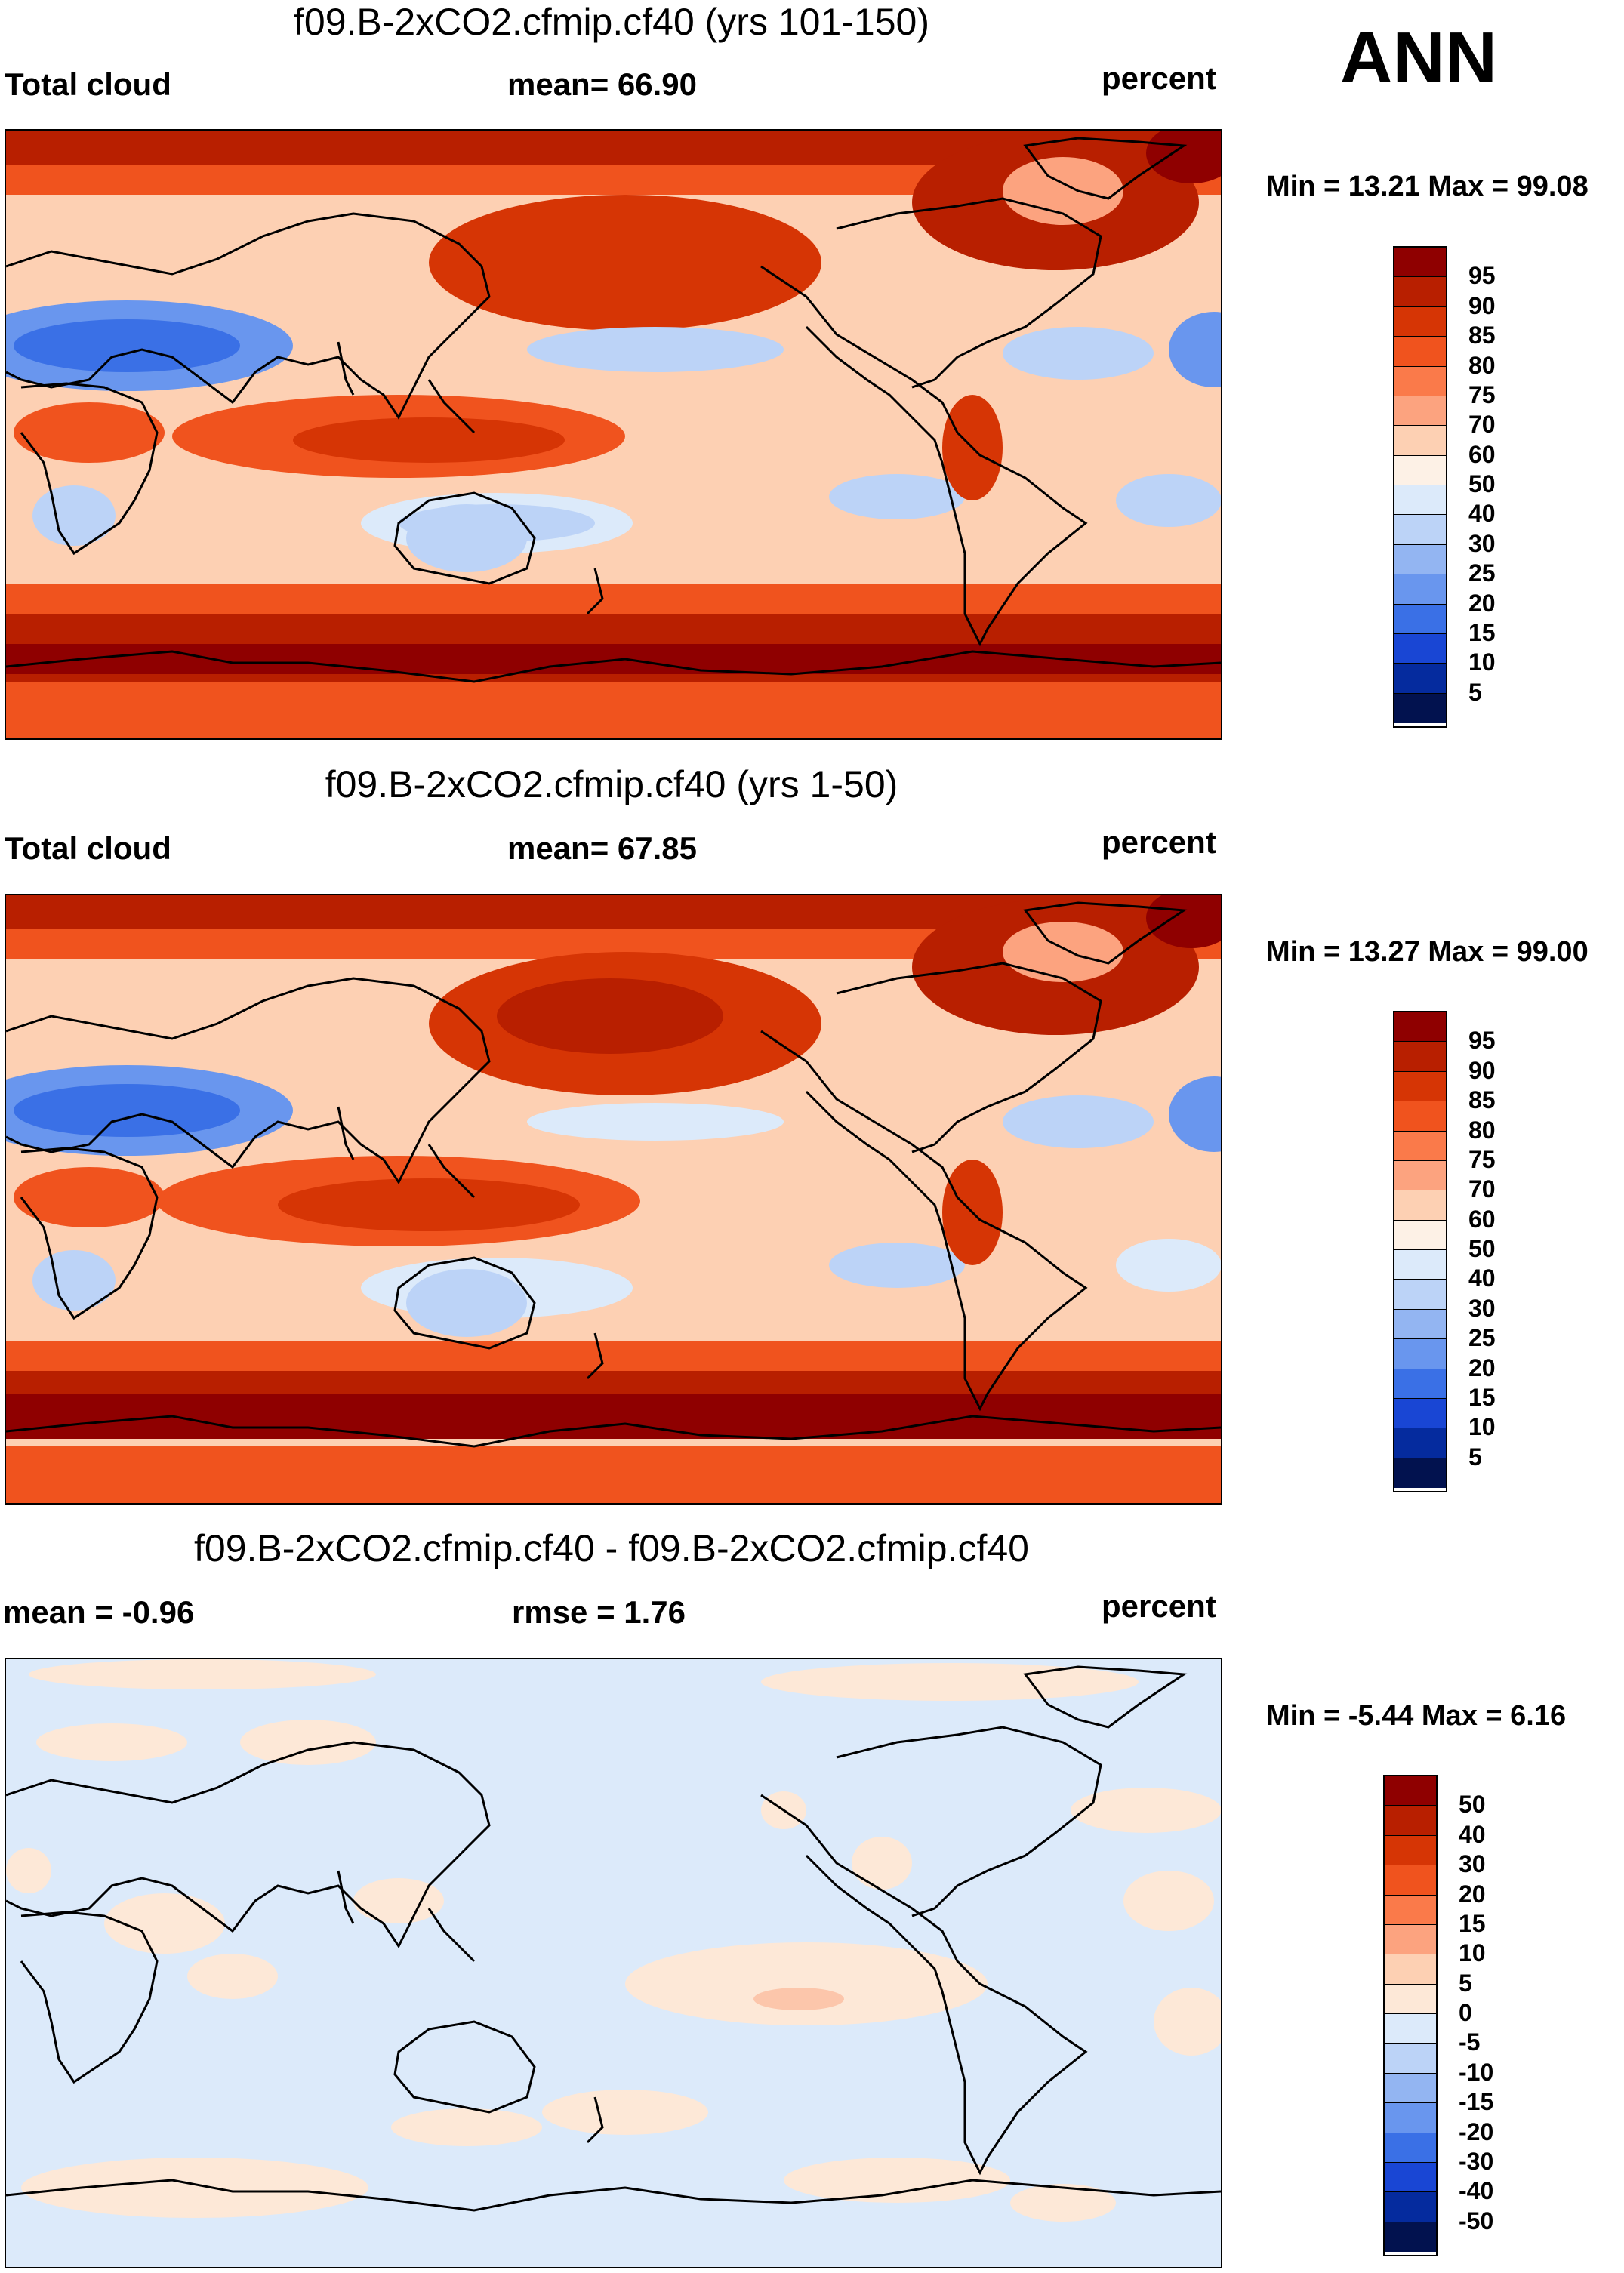 The width and height of the screenshot is (1624, 2273). Describe the element at coordinates (1482, 603) in the screenshot. I see `panel-1-colorbar-tick: 20` at that location.